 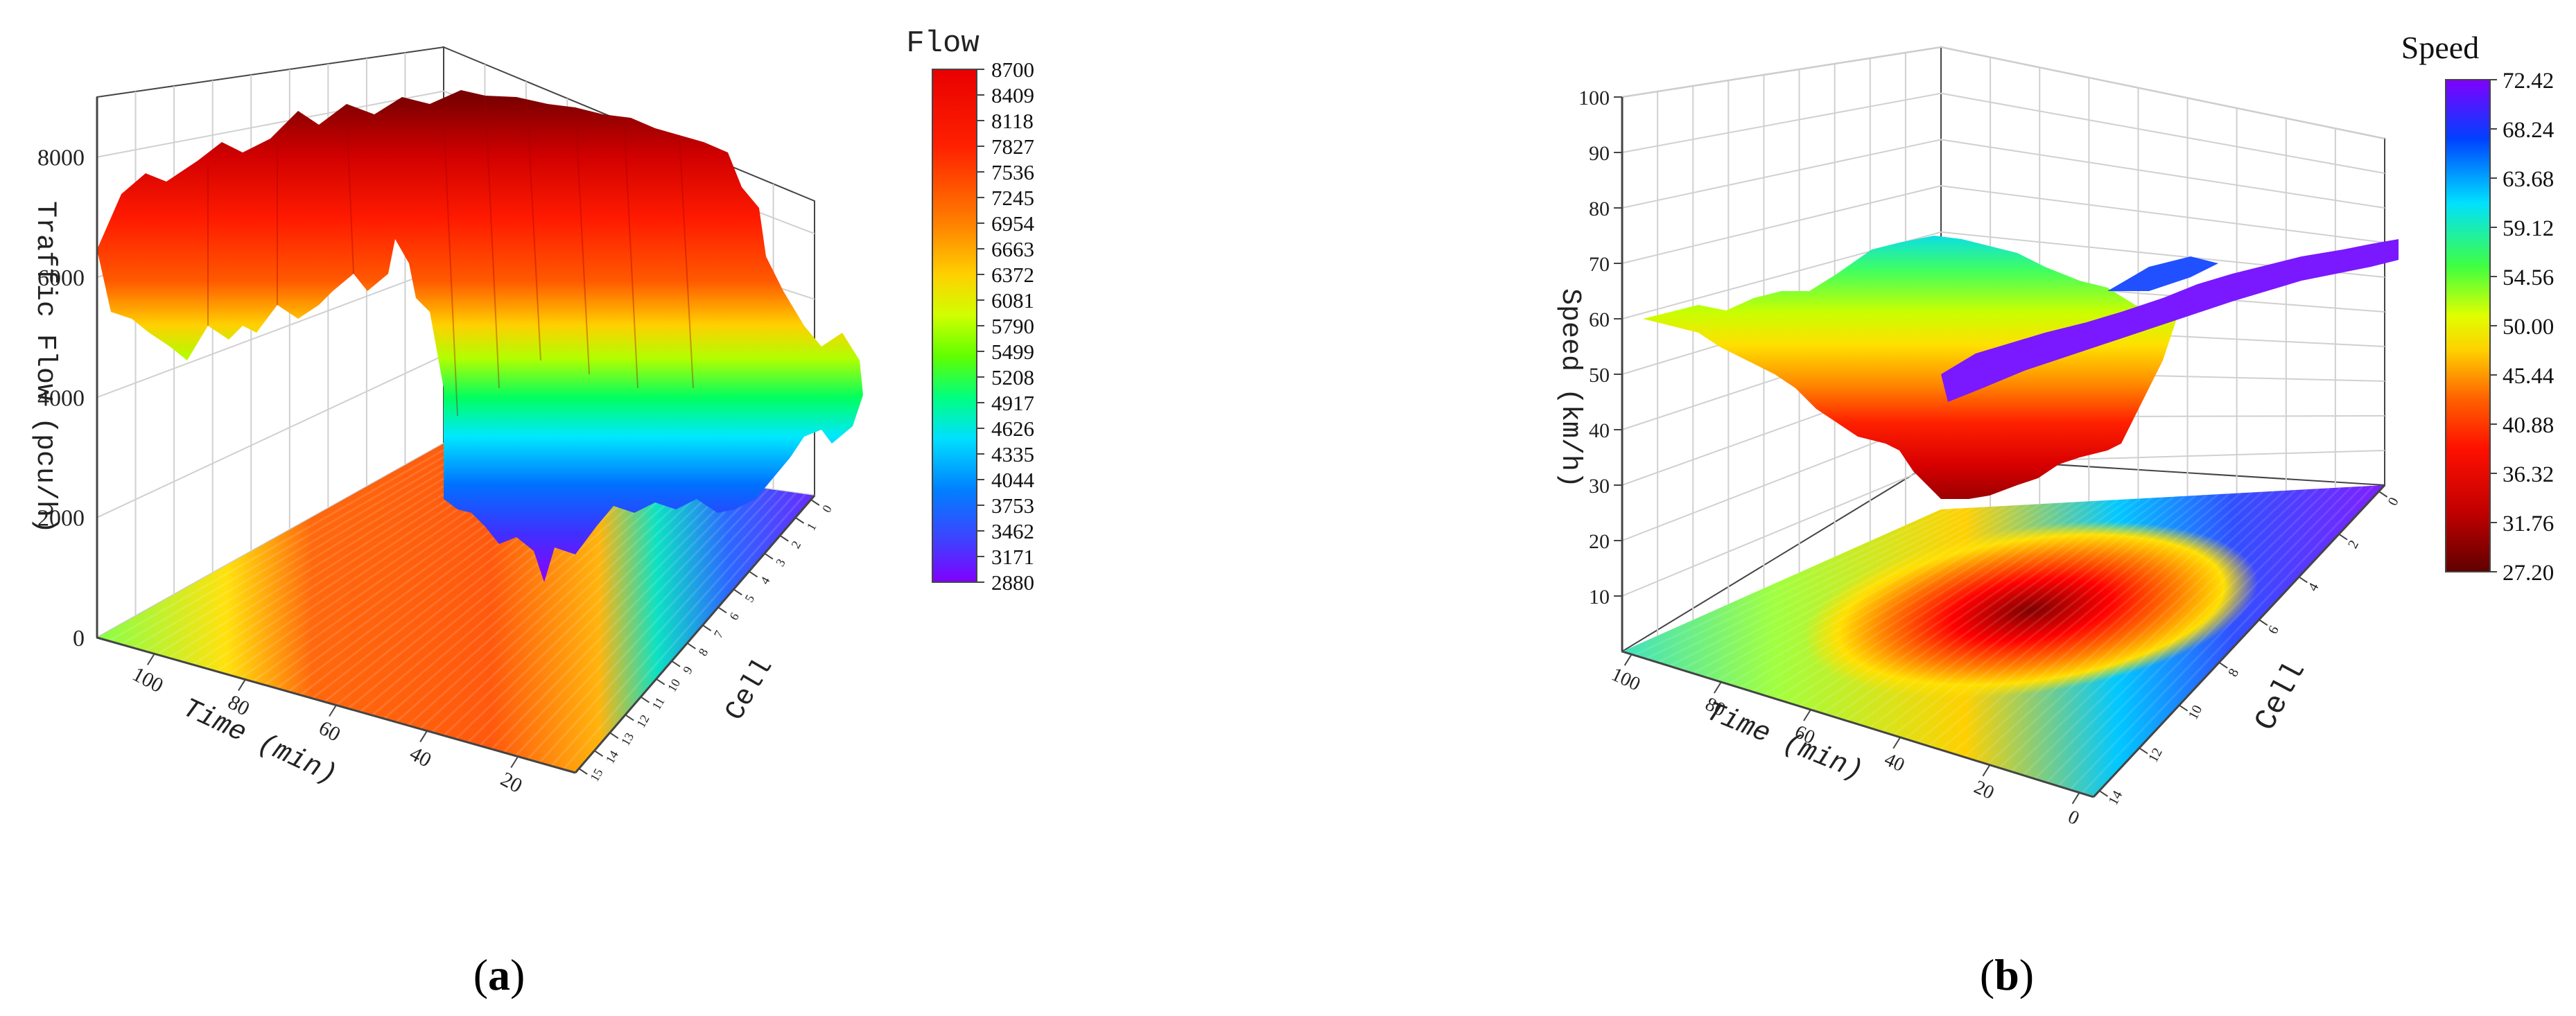 What do you see at coordinates (2528, 376) in the screenshot?
I see `panel-b-colorbar-tick-label: 45.44` at bounding box center [2528, 376].